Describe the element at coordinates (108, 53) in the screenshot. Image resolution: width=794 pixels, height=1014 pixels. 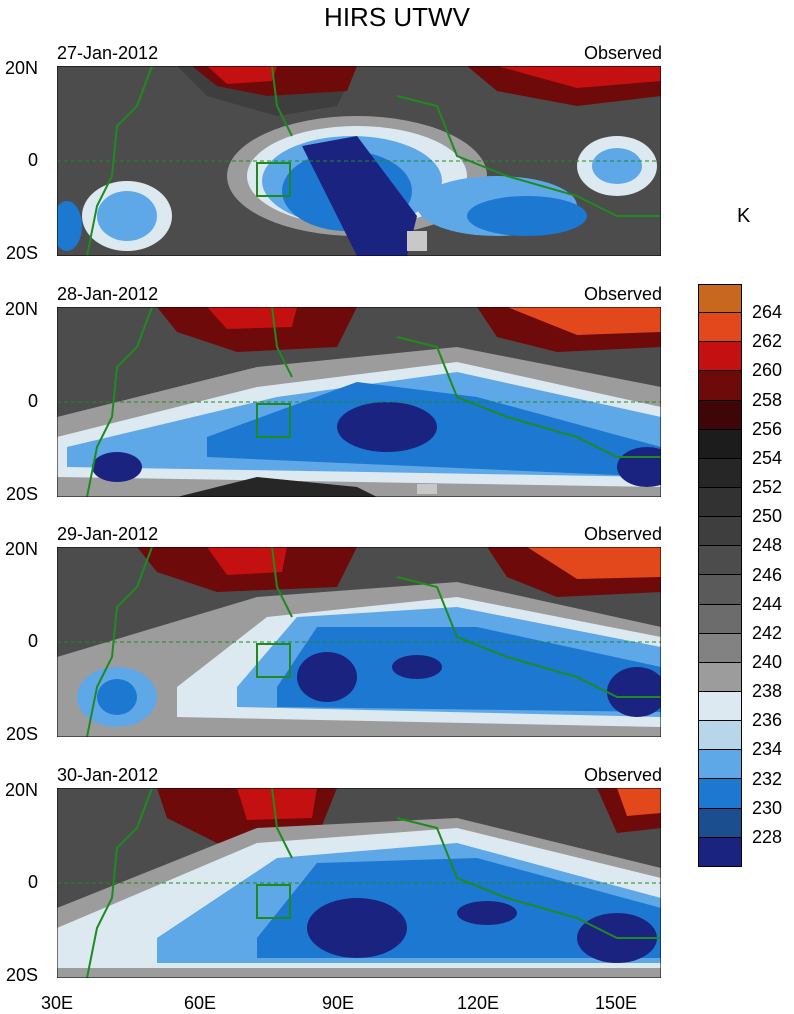
I see `panel-date: 27-Jan-2012` at that location.